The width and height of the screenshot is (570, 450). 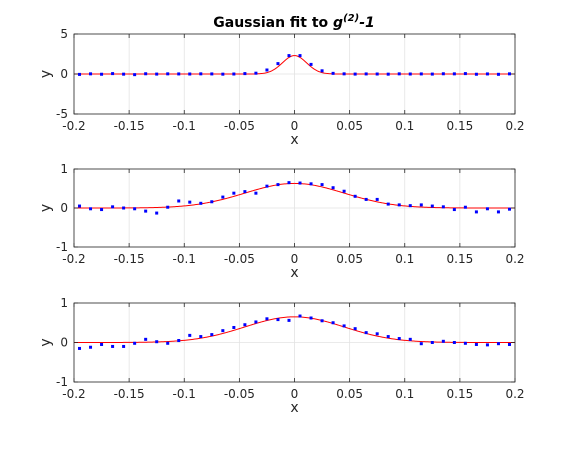 I want to click on y-tick-label: 0, so click(x=64, y=208).